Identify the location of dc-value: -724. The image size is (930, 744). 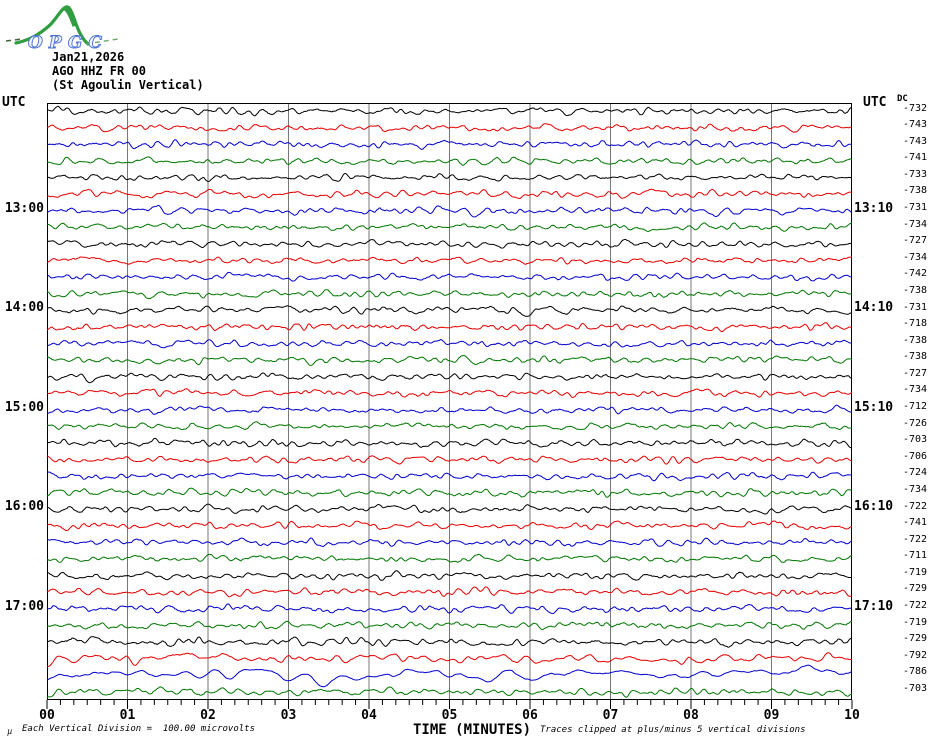
(915, 473).